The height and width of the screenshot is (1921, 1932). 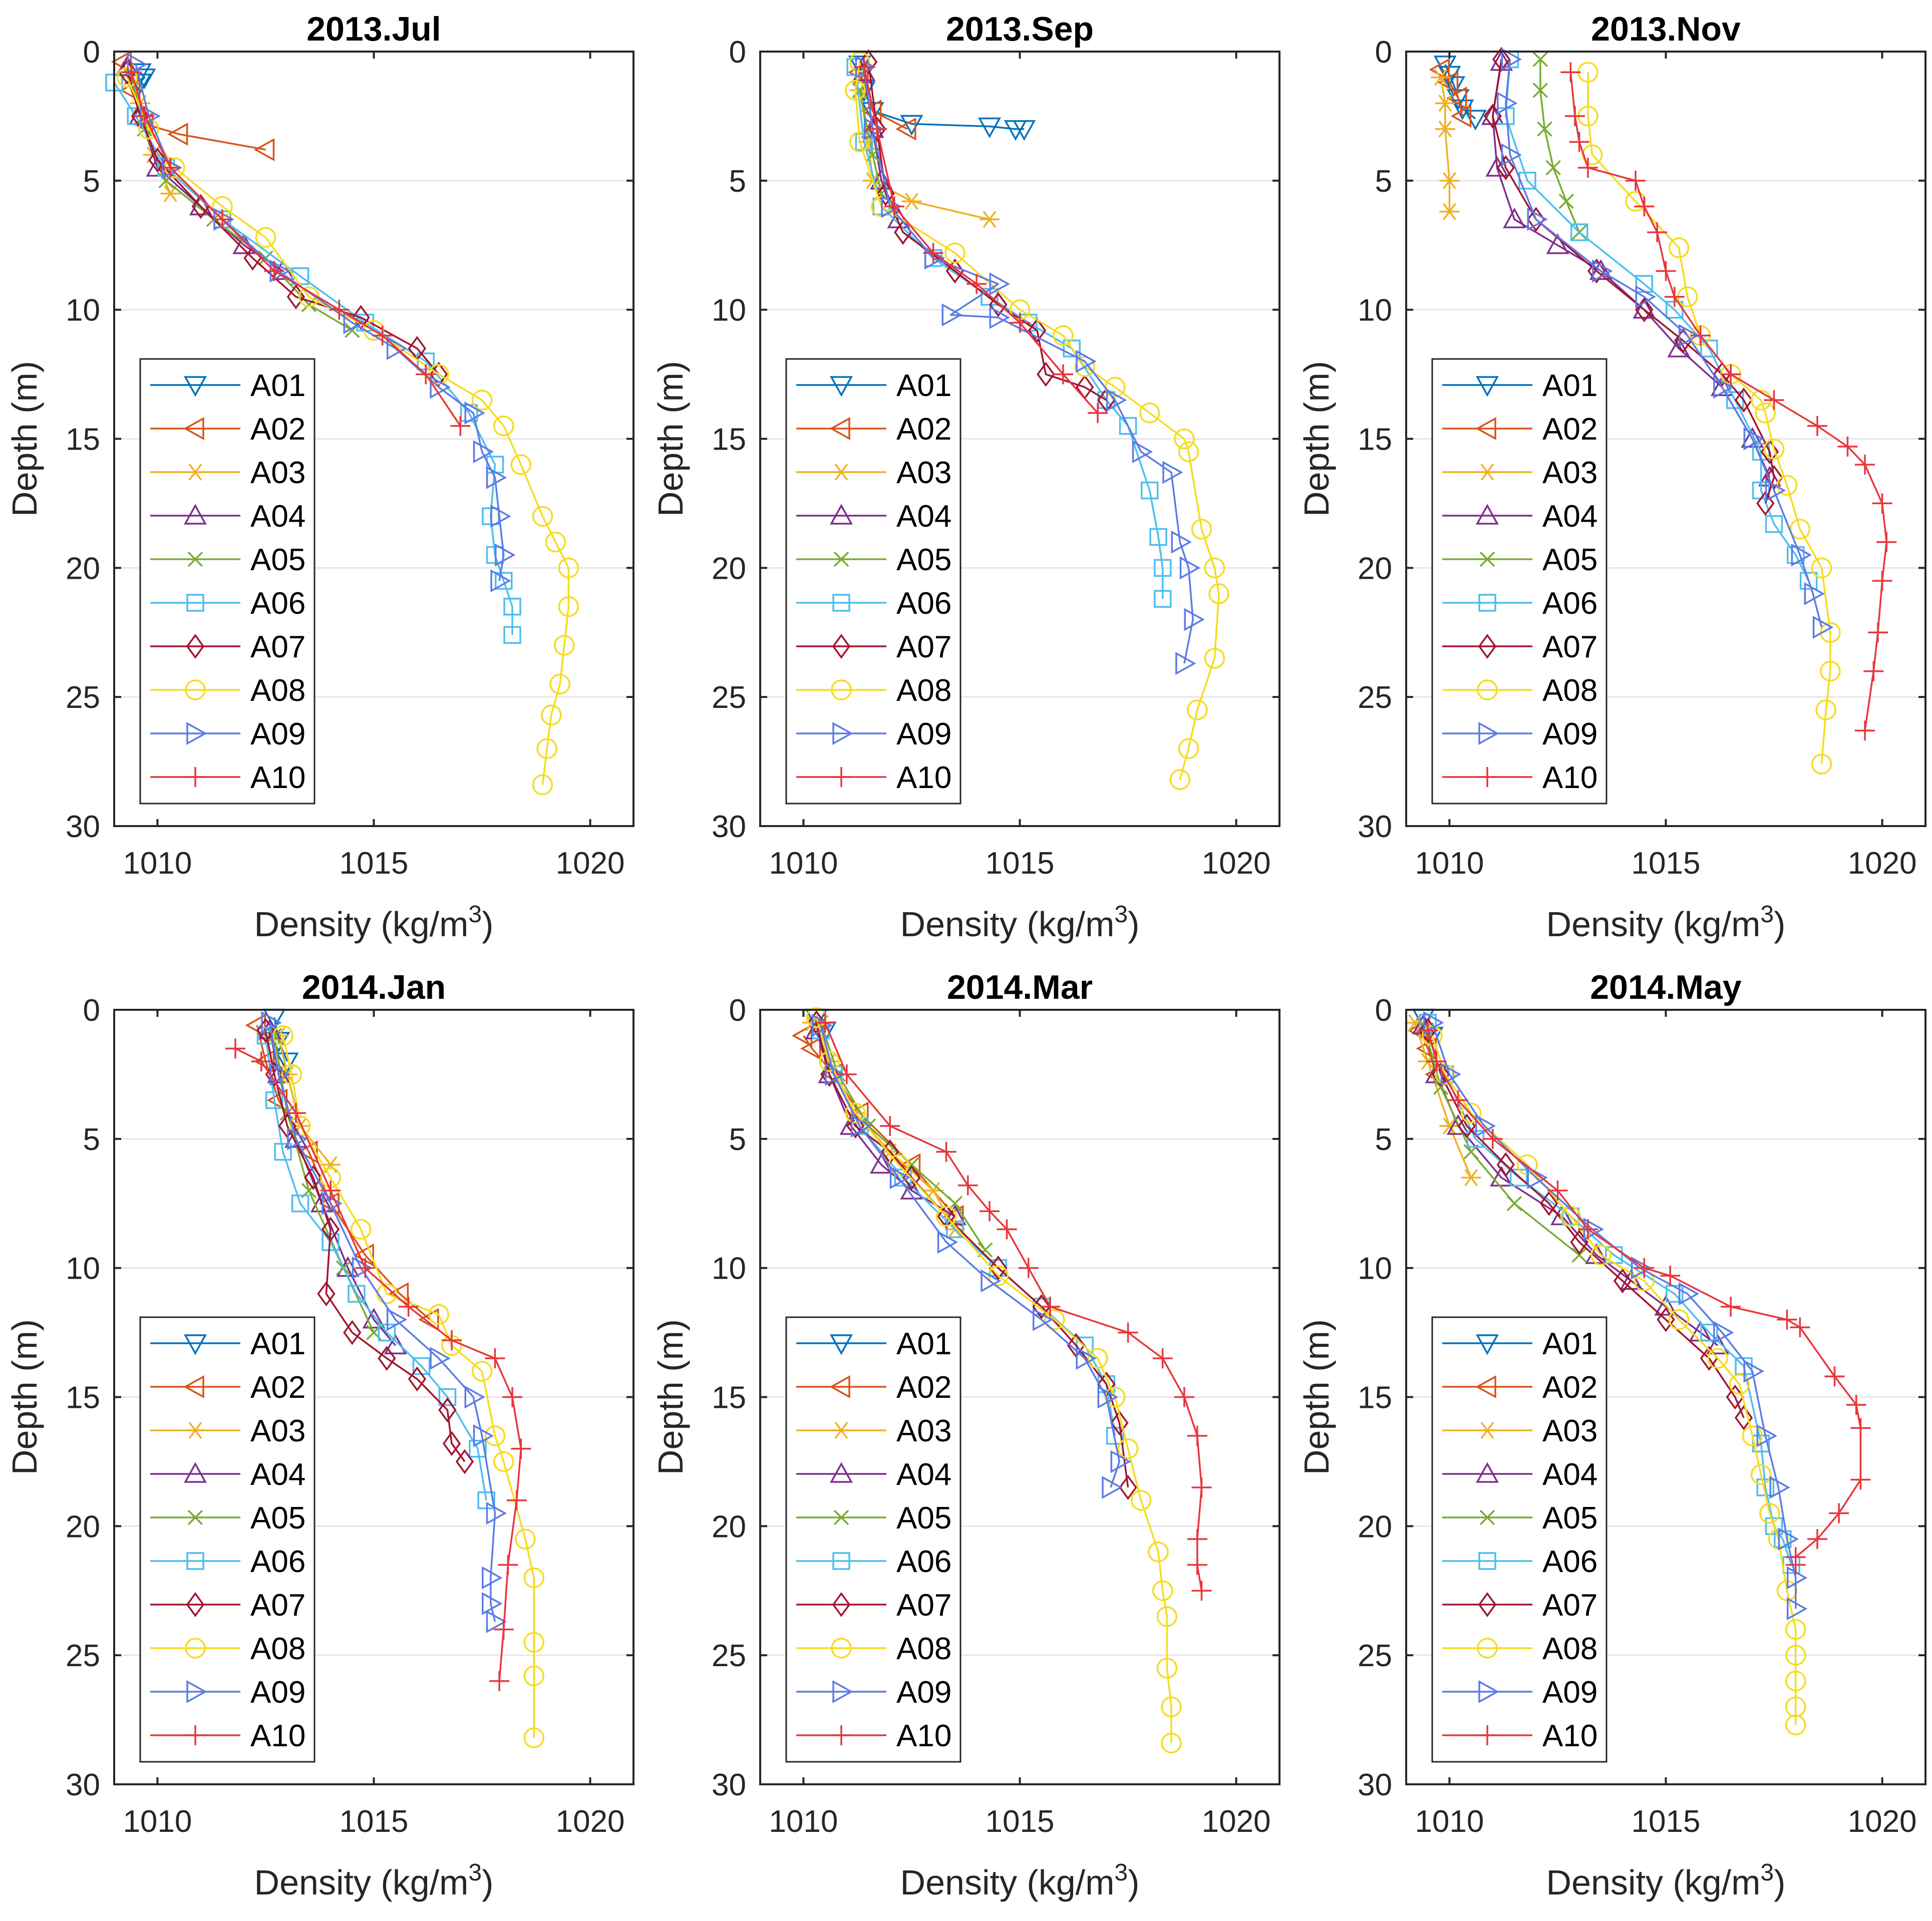 What do you see at coordinates (278, 429) in the screenshot?
I see `legend-label: A02` at bounding box center [278, 429].